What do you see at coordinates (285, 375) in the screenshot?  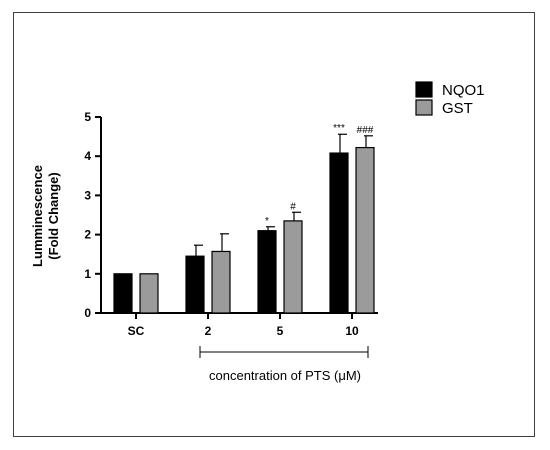 I see `x-axis-label: concentration of PTS (μM)` at bounding box center [285, 375].